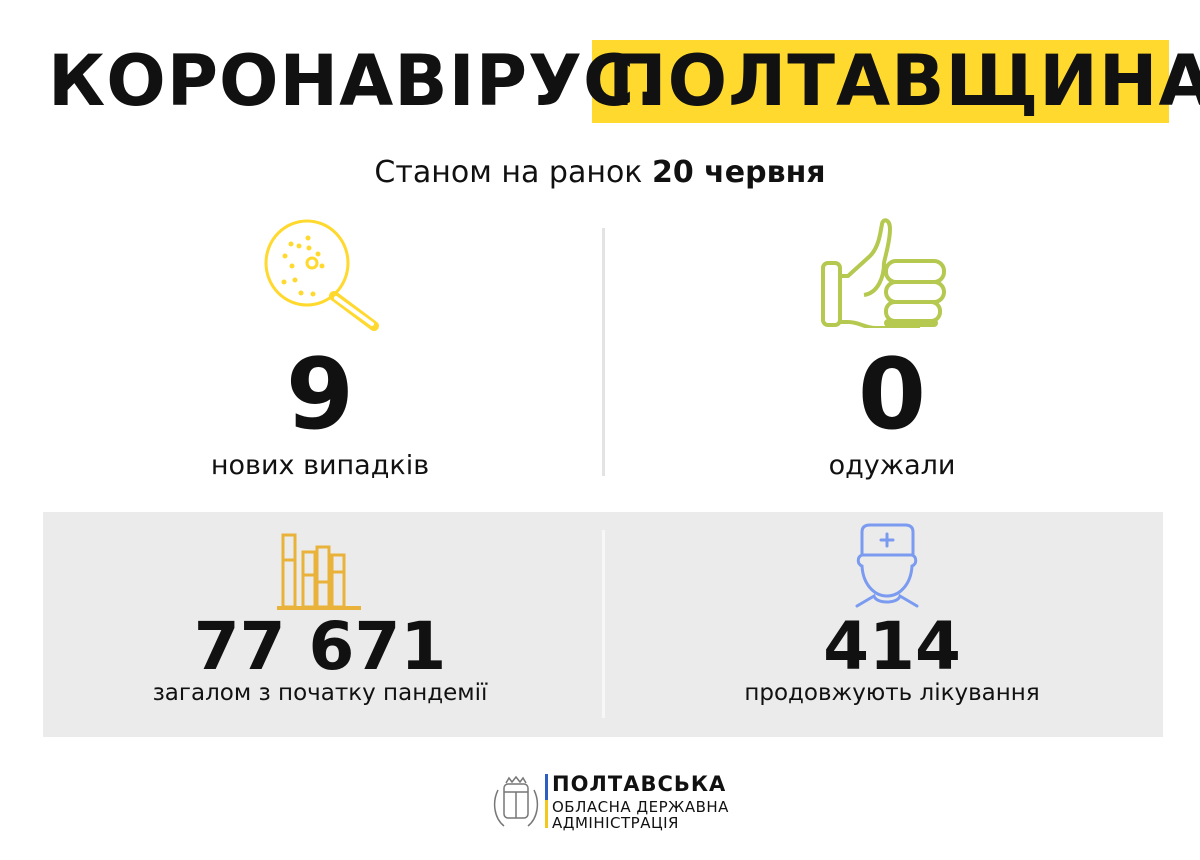 The image size is (1200, 860). What do you see at coordinates (320, 395) in the screenshot?
I see `new-cases-value: 9` at bounding box center [320, 395].